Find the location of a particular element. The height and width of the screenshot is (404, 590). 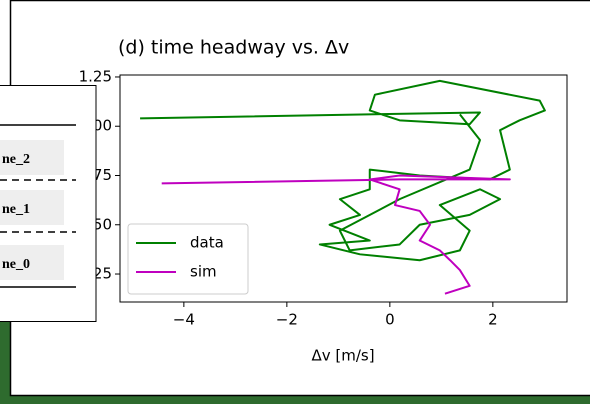

legend-label: data is located at coordinates (207, 243).